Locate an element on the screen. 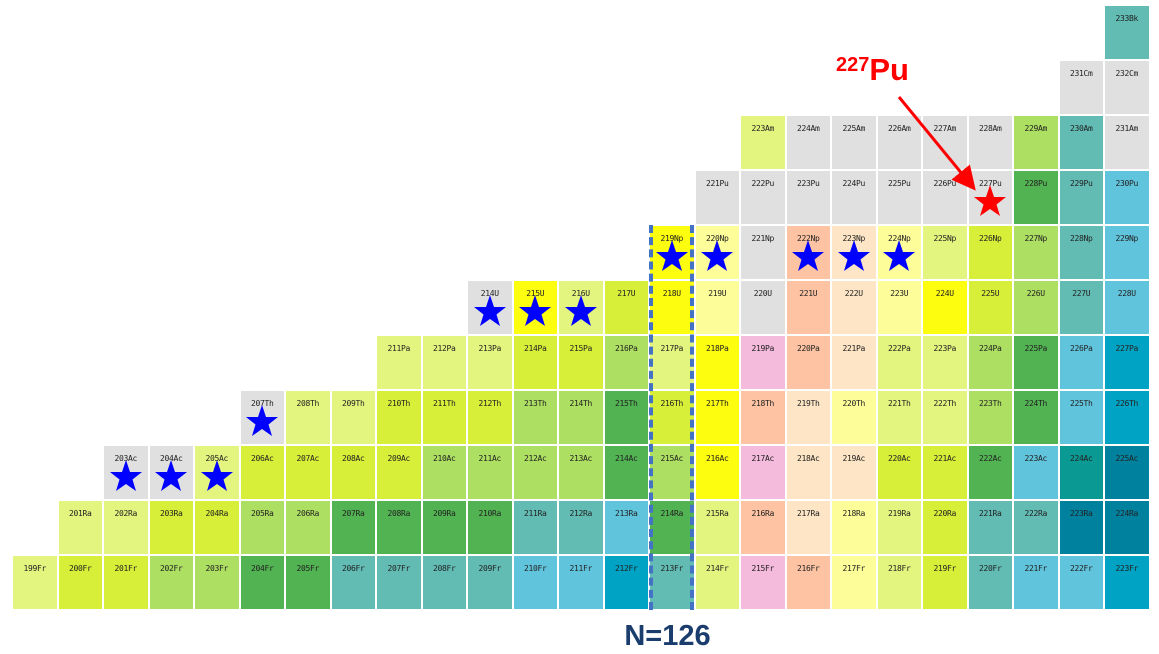  nuclide-cell-226Pa: 226Pa is located at coordinates (1081, 362).